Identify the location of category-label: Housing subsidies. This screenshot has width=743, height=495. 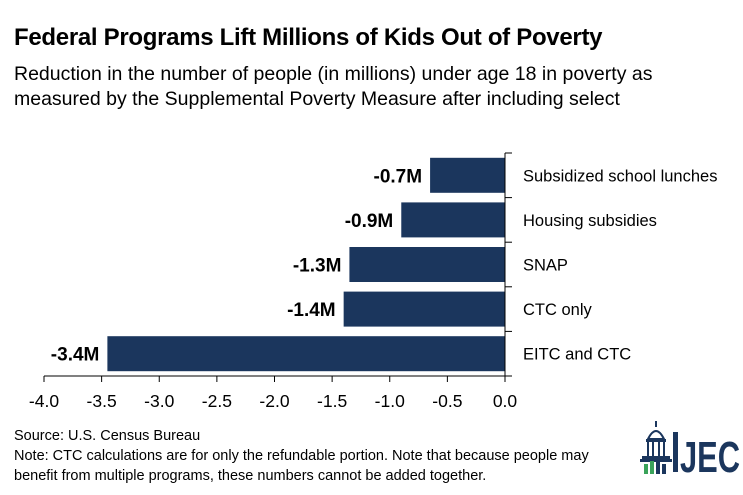
(590, 221).